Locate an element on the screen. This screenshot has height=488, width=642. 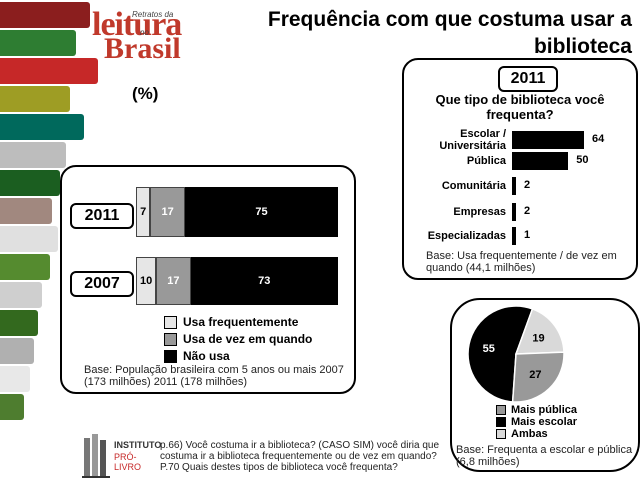
legend-label: Mais escolar is located at coordinates (544, 422).